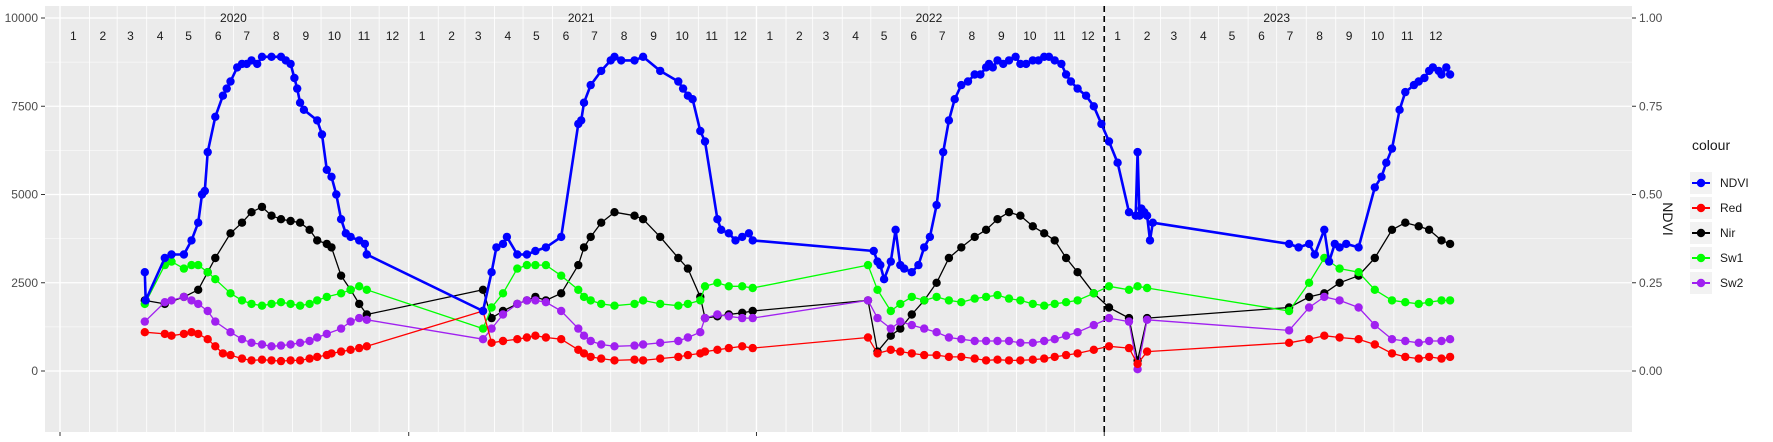 The image size is (1773, 442). I want to click on year-labels: 2020 2021 2022 2023, so click(755, 18).